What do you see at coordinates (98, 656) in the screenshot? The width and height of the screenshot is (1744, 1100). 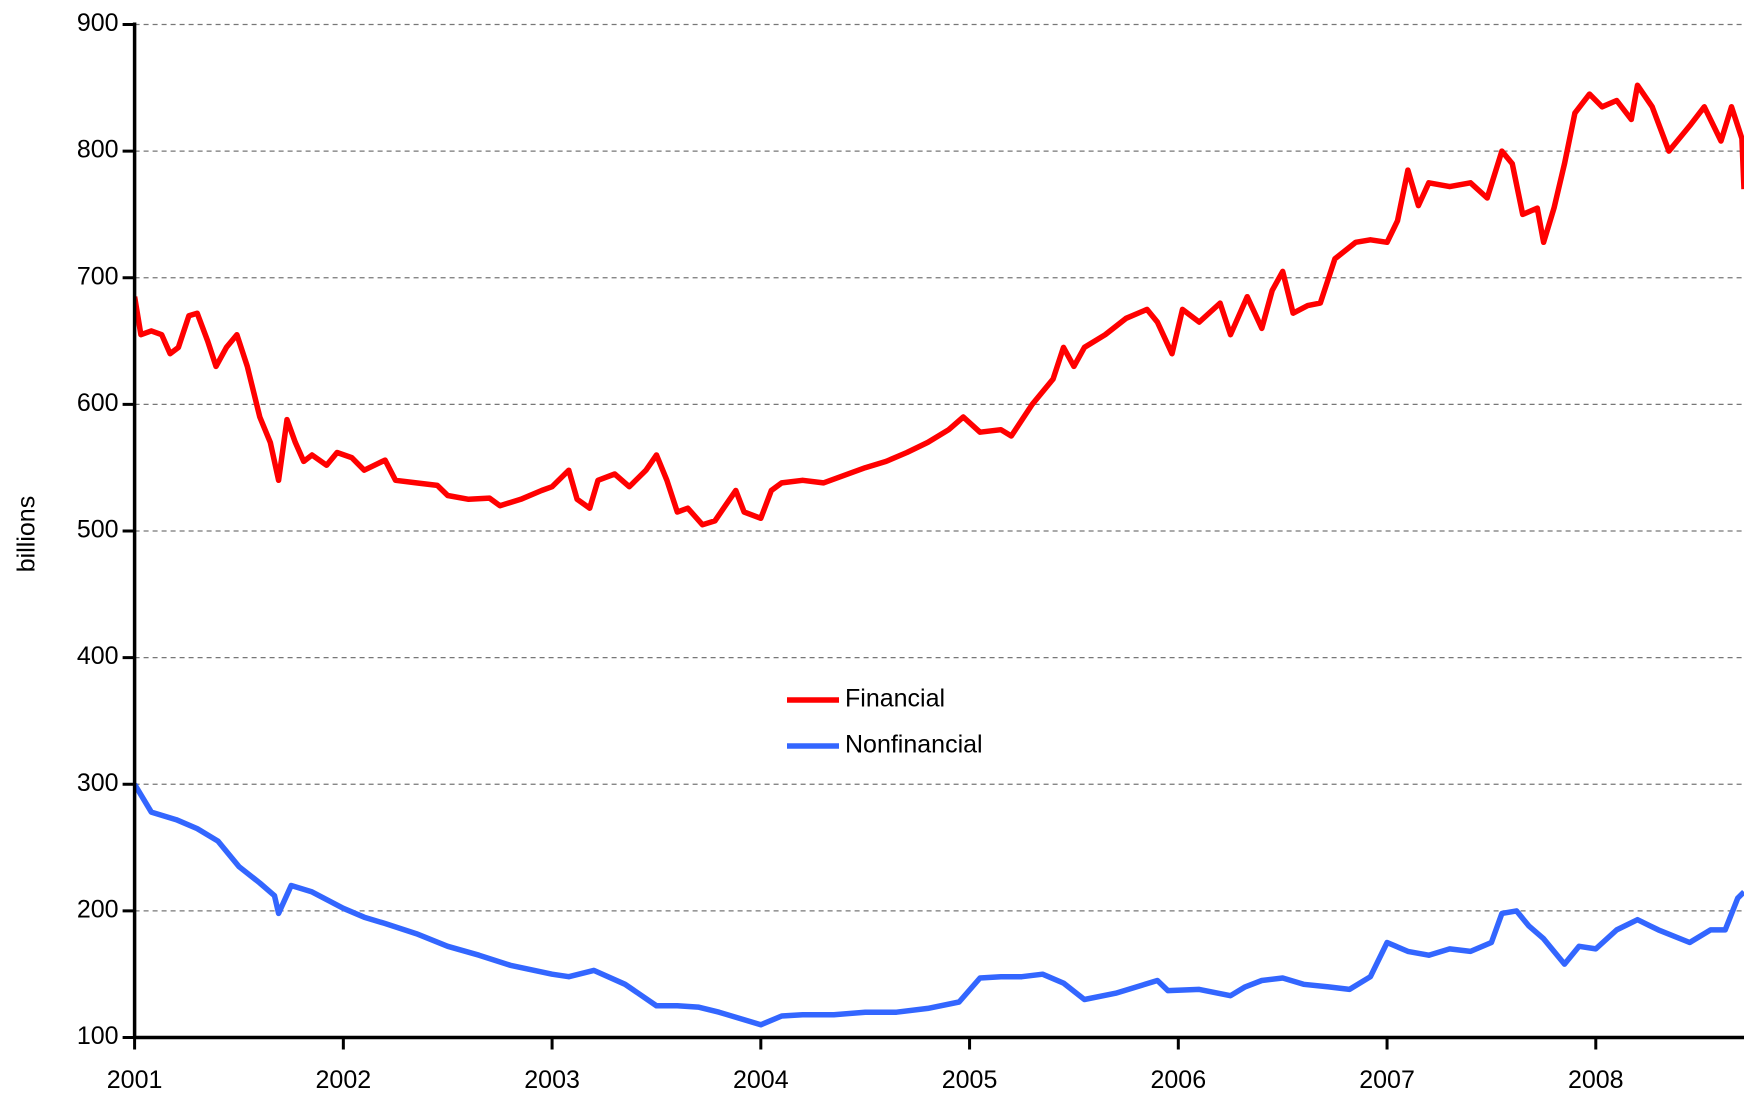 I see `y-tick-label: 400` at bounding box center [98, 656].